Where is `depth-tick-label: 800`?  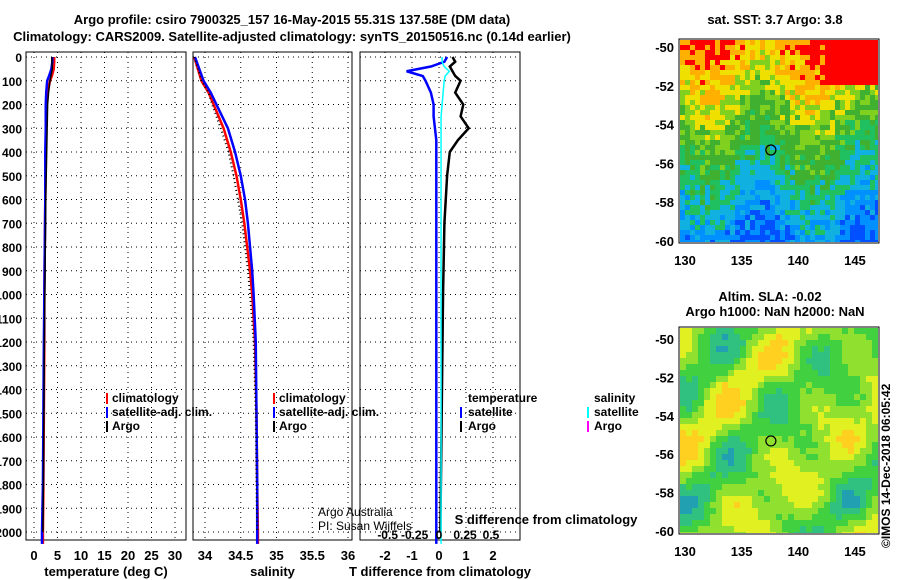 depth-tick-label: 800 is located at coordinates (12, 248).